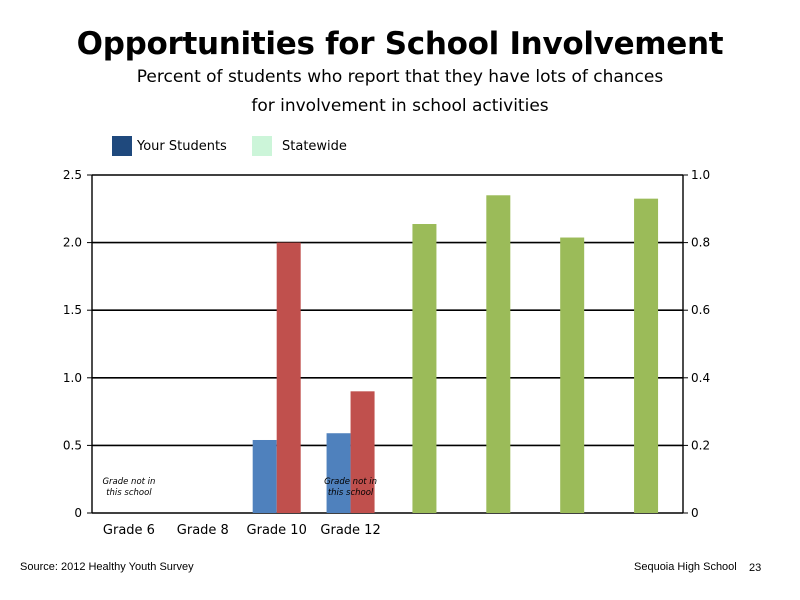 The height and width of the screenshot is (600, 800). What do you see at coordinates (72, 445) in the screenshot?
I see `left-tick-label: 0.5` at bounding box center [72, 445].